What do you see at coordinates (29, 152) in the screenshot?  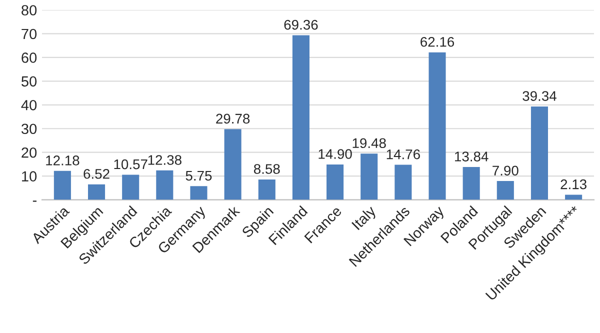 I see `y-tick-label: 20` at bounding box center [29, 152].